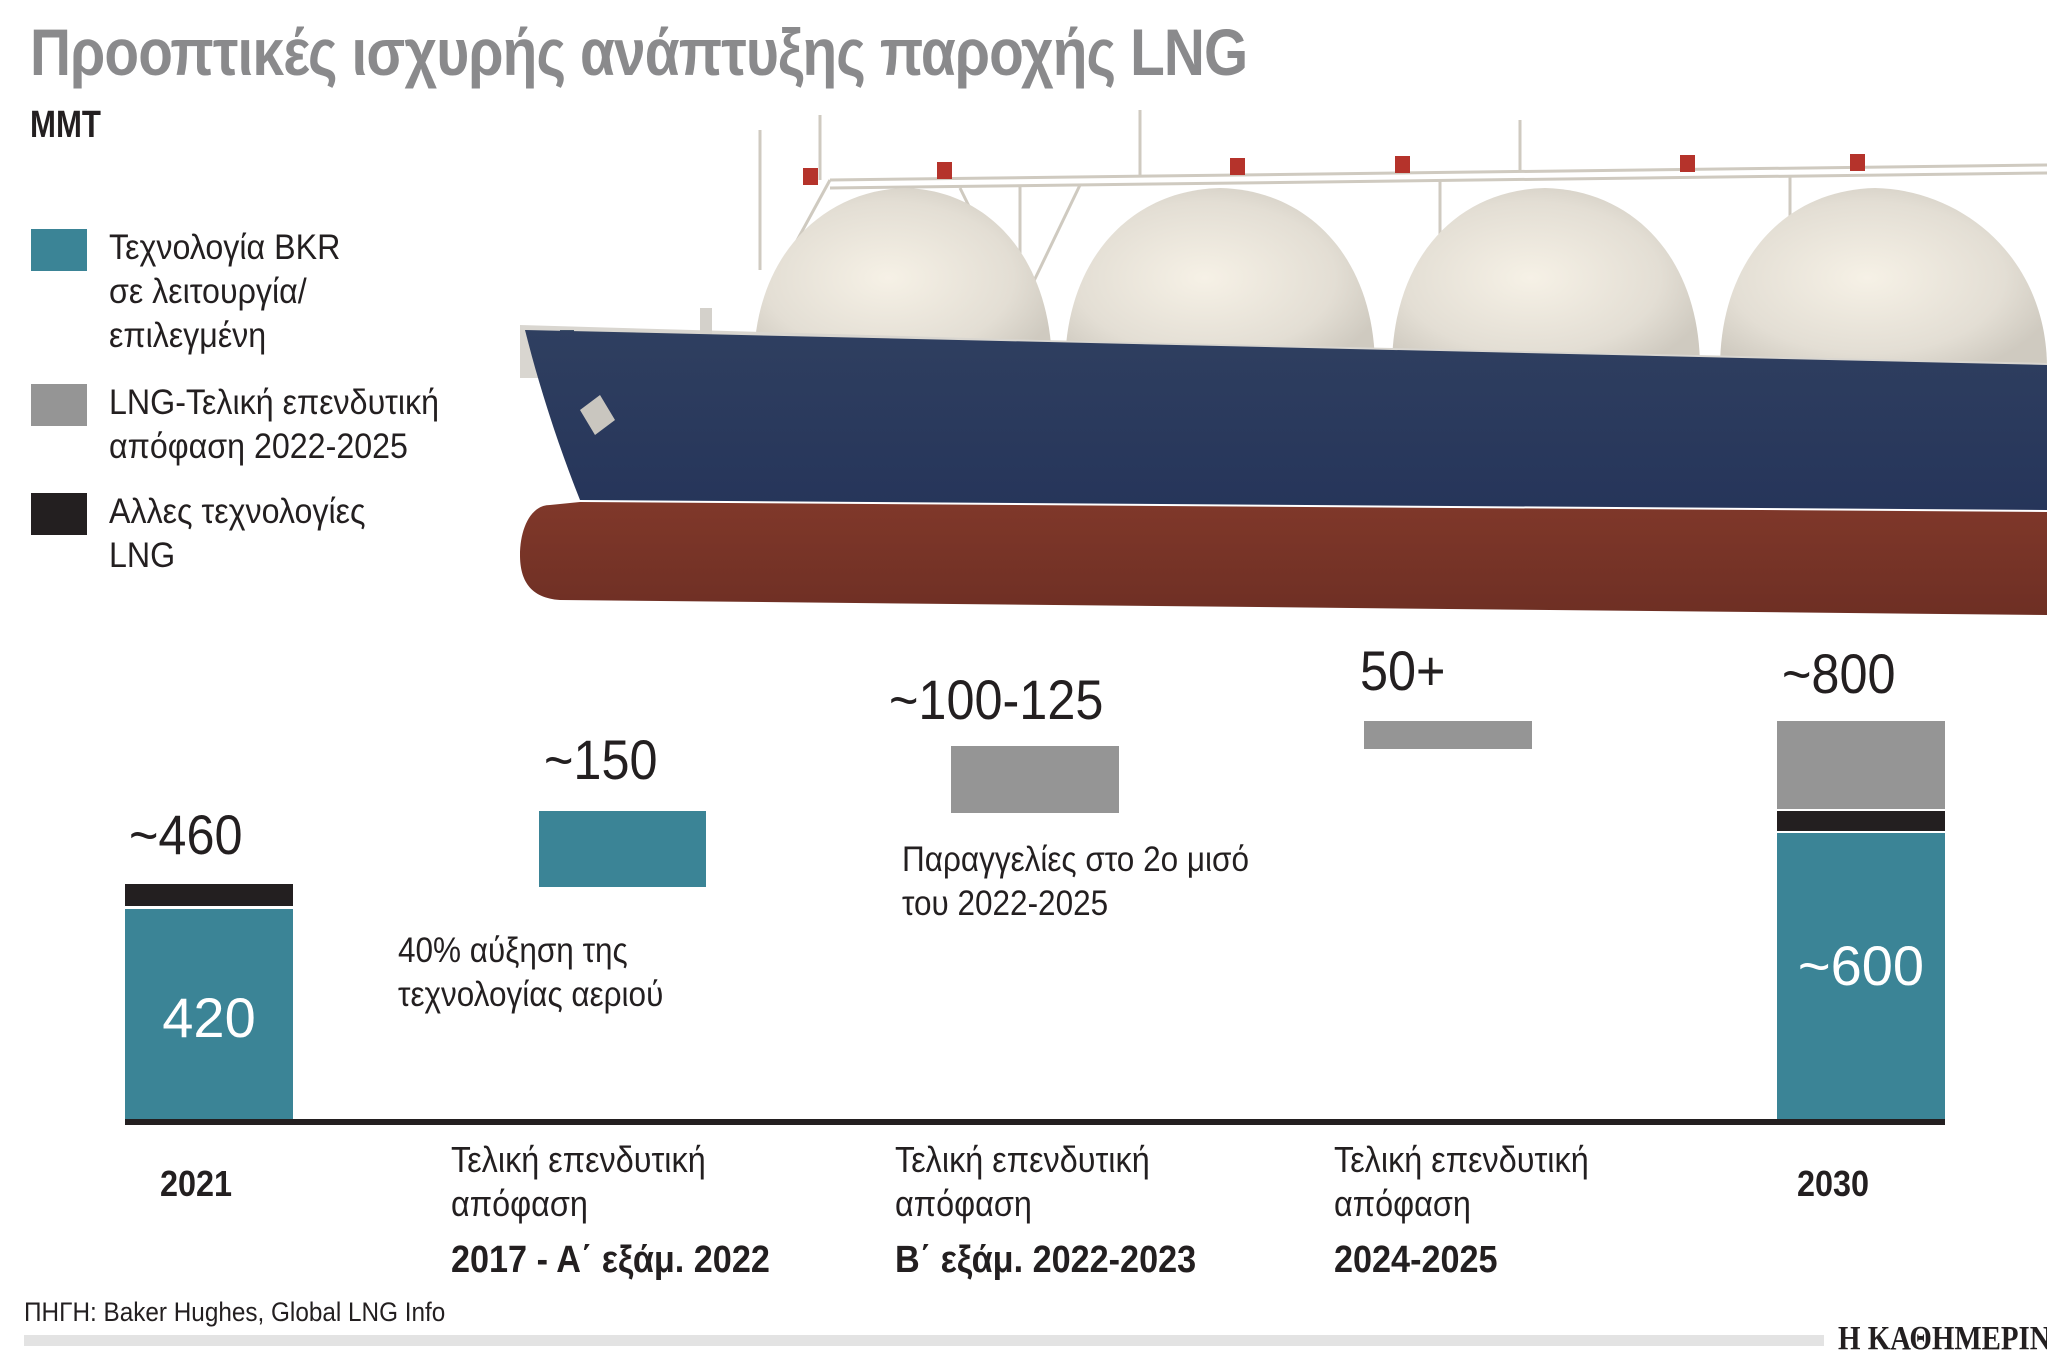  What do you see at coordinates (1833, 1183) in the screenshot?
I see `x-label-2030: 2030` at bounding box center [1833, 1183].